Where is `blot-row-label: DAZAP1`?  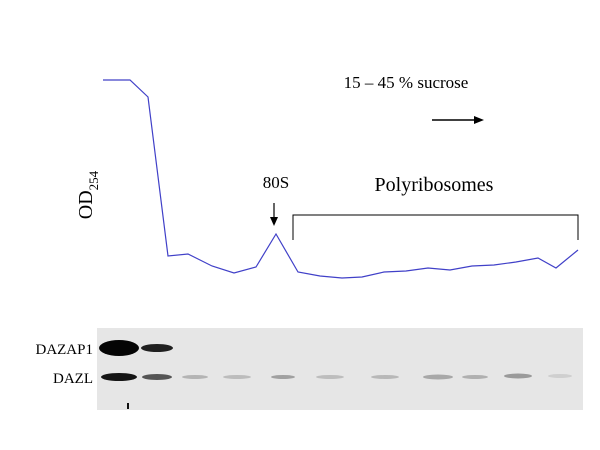 blot-row-label: DAZAP1 is located at coordinates (64, 350).